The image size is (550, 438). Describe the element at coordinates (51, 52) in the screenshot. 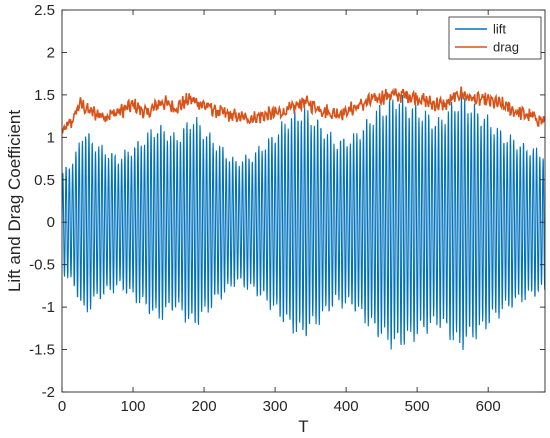

I see `y-tick-label: 2` at that location.